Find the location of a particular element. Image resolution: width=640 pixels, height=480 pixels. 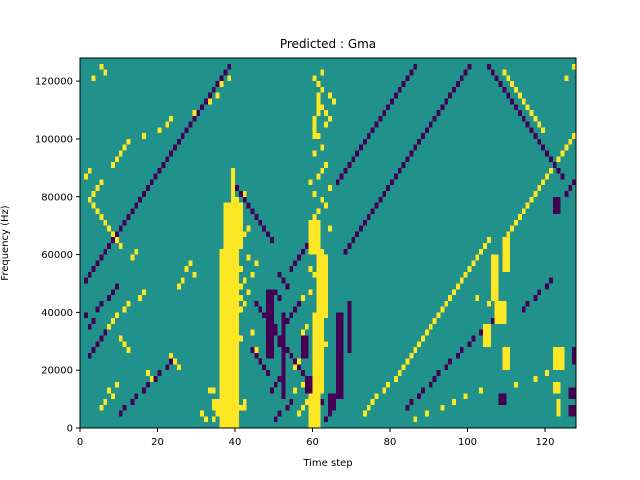

y-tick-label: 120000 is located at coordinates (54, 82).